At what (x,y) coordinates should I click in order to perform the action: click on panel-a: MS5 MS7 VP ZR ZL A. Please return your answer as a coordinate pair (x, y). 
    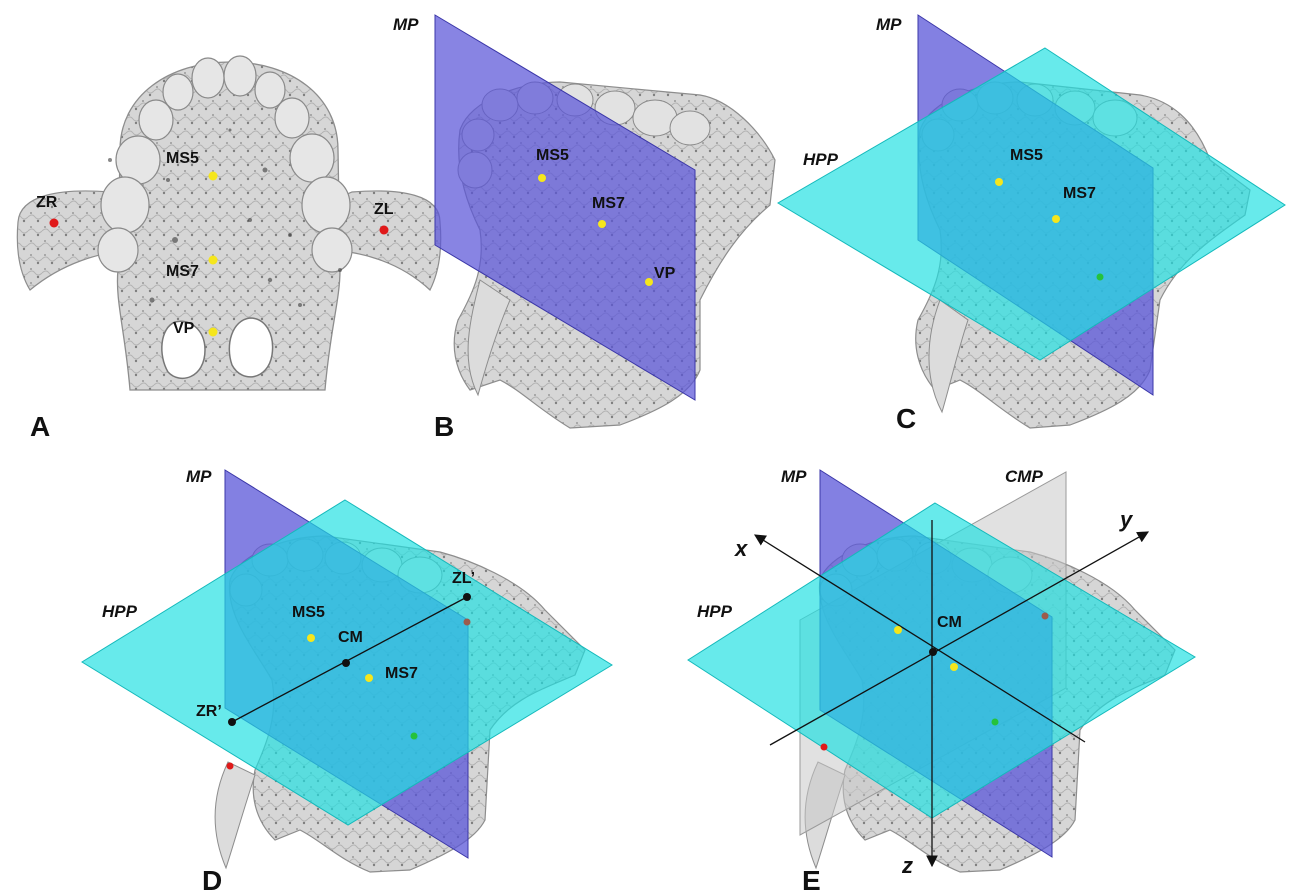
    Looking at the image, I should click on (228, 249).